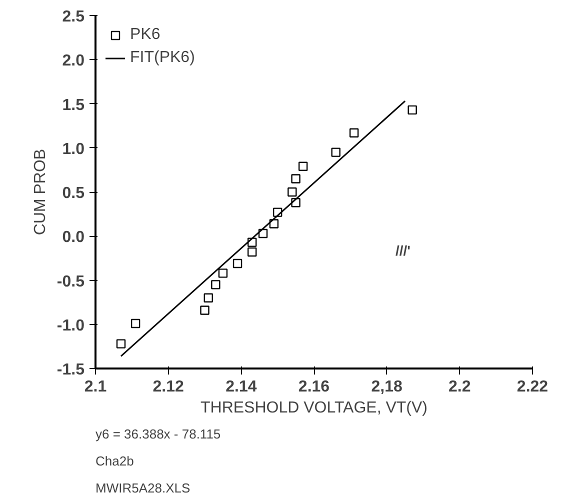 Image resolution: width=562 pixels, height=500 pixels. What do you see at coordinates (145, 35) in the screenshot?
I see `legend-label: PK6` at bounding box center [145, 35].